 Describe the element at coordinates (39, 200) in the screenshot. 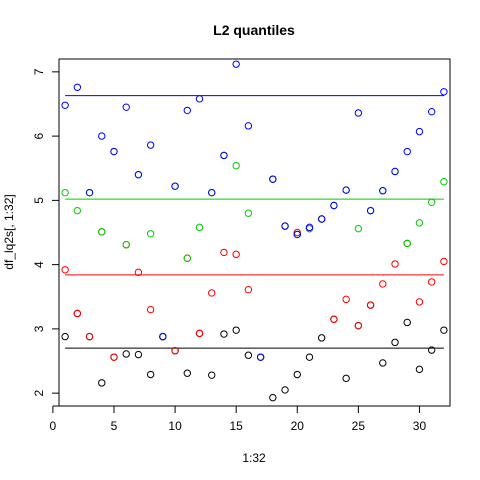

I see `y-tick-label: 5` at that location.